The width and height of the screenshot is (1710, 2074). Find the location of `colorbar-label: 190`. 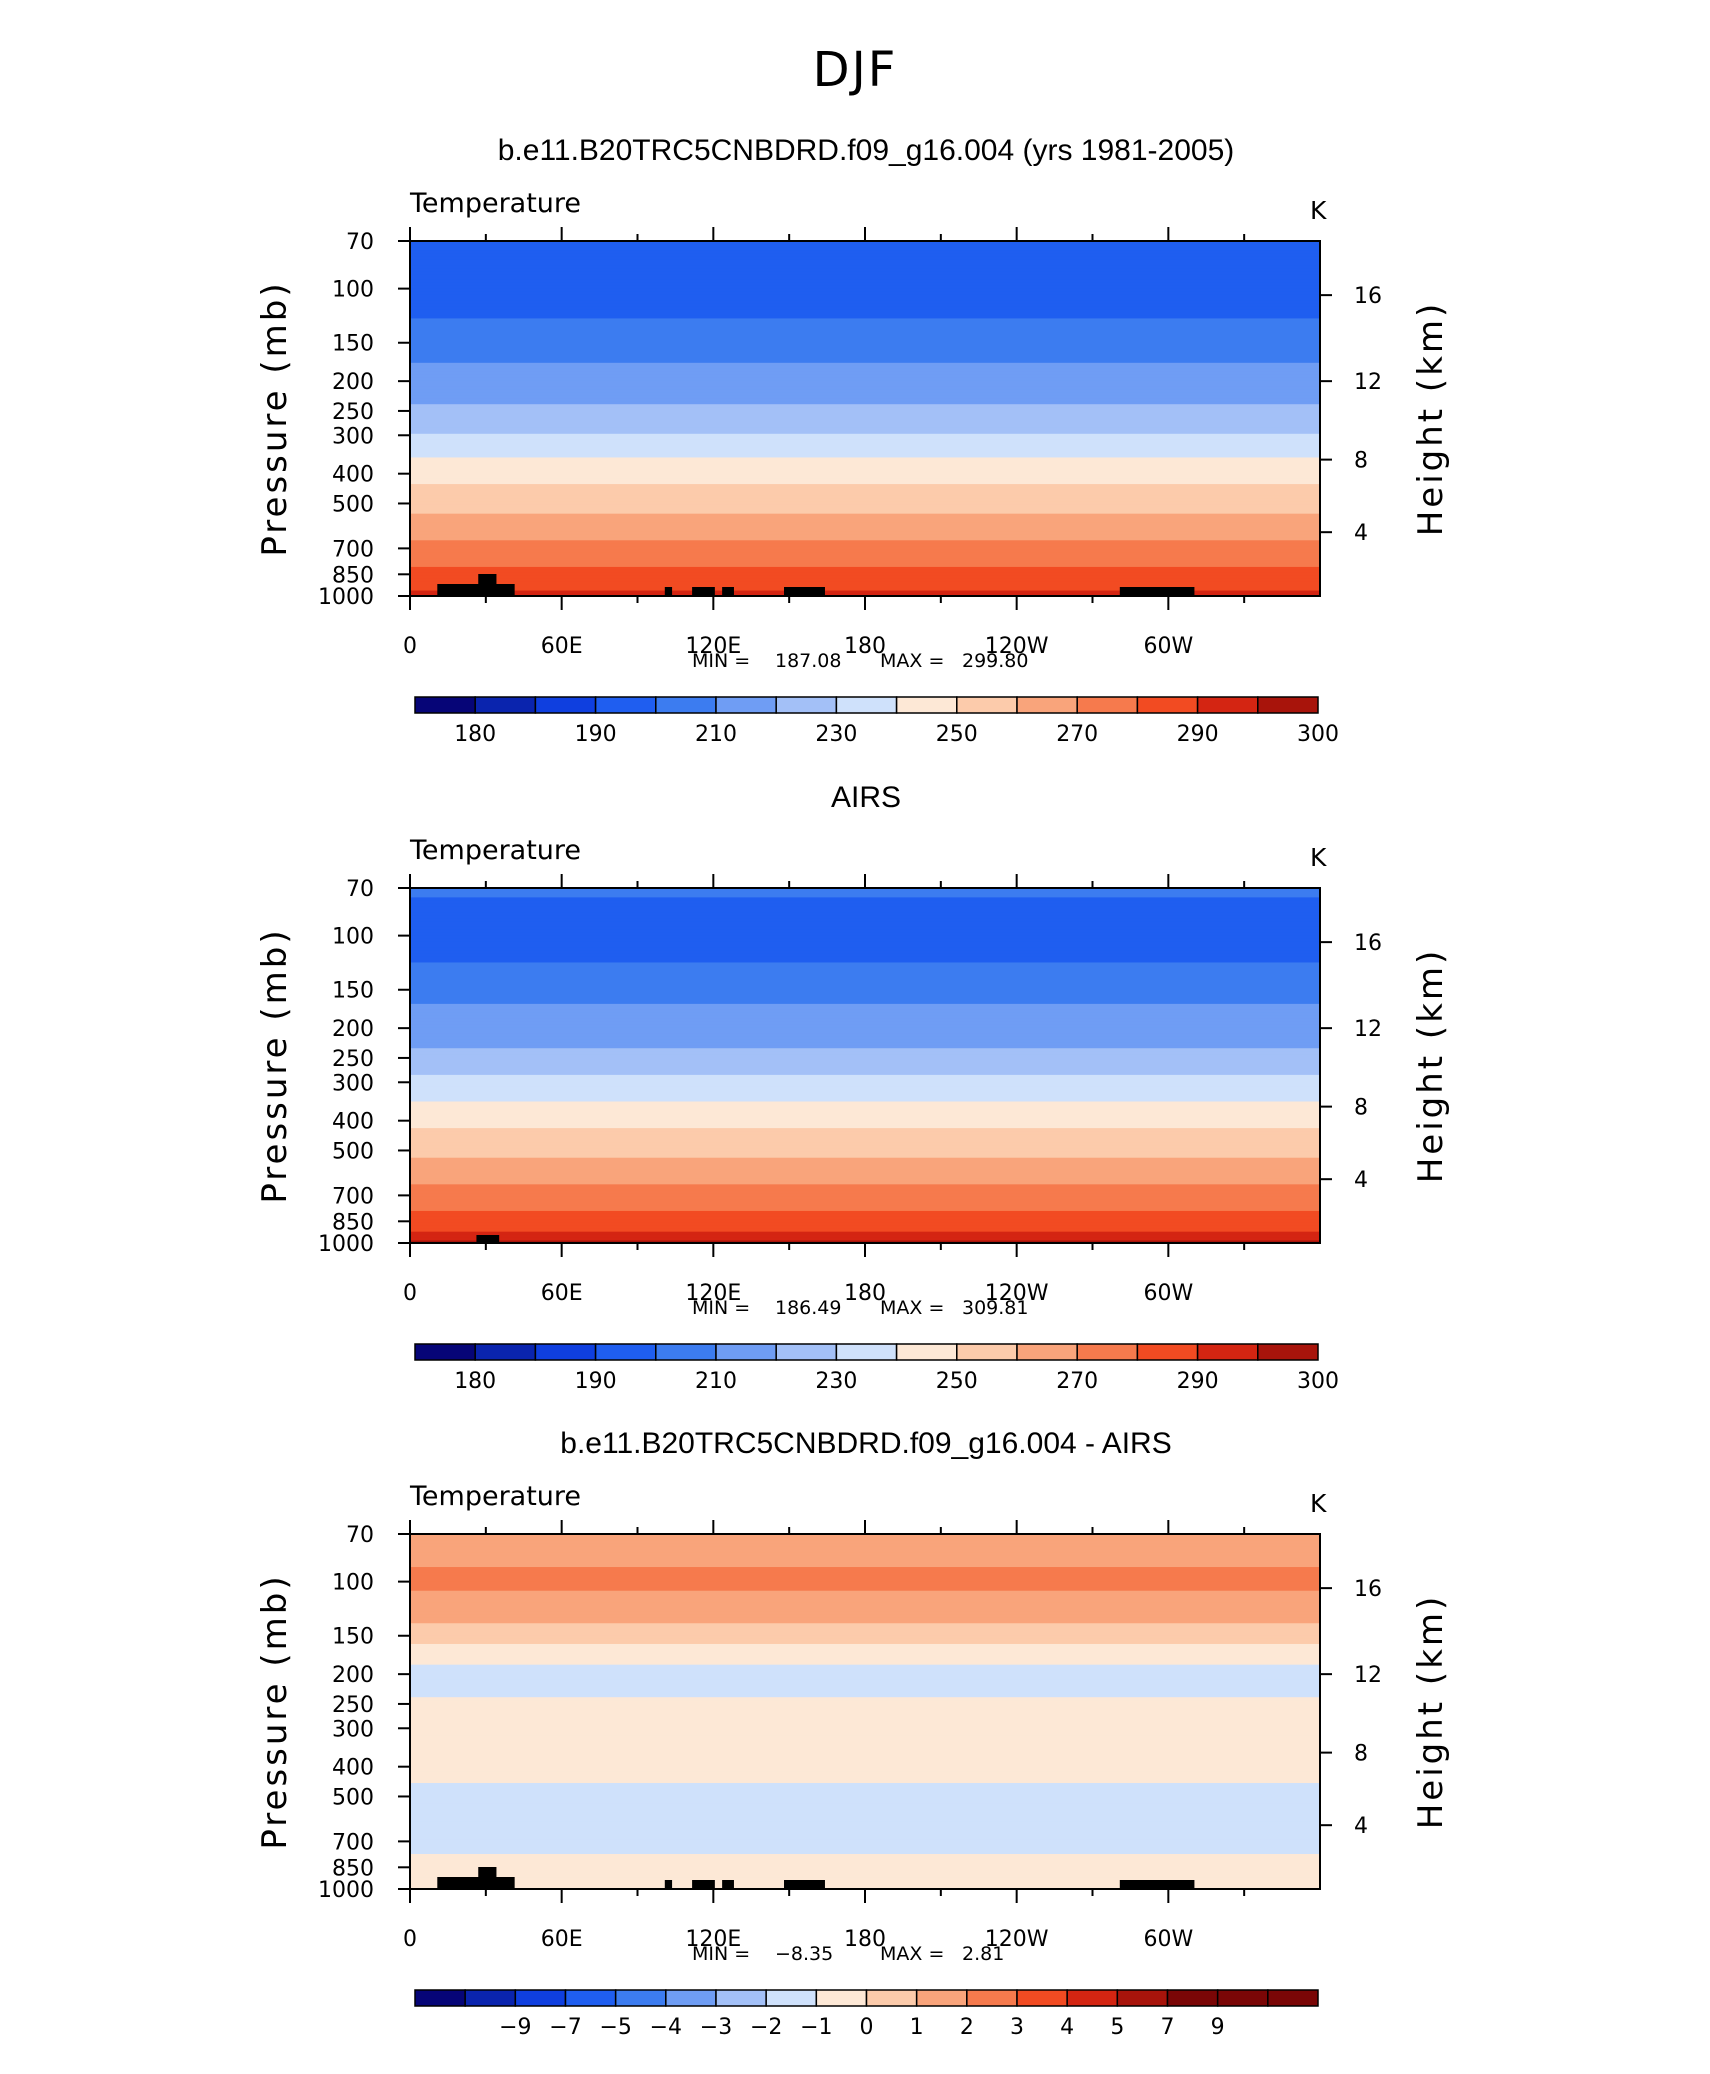

colorbar-label: 190 is located at coordinates (596, 1381).